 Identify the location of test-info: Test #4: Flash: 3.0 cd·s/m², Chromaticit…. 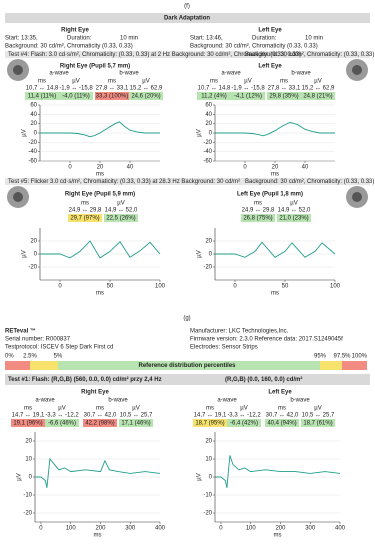
(154, 55).